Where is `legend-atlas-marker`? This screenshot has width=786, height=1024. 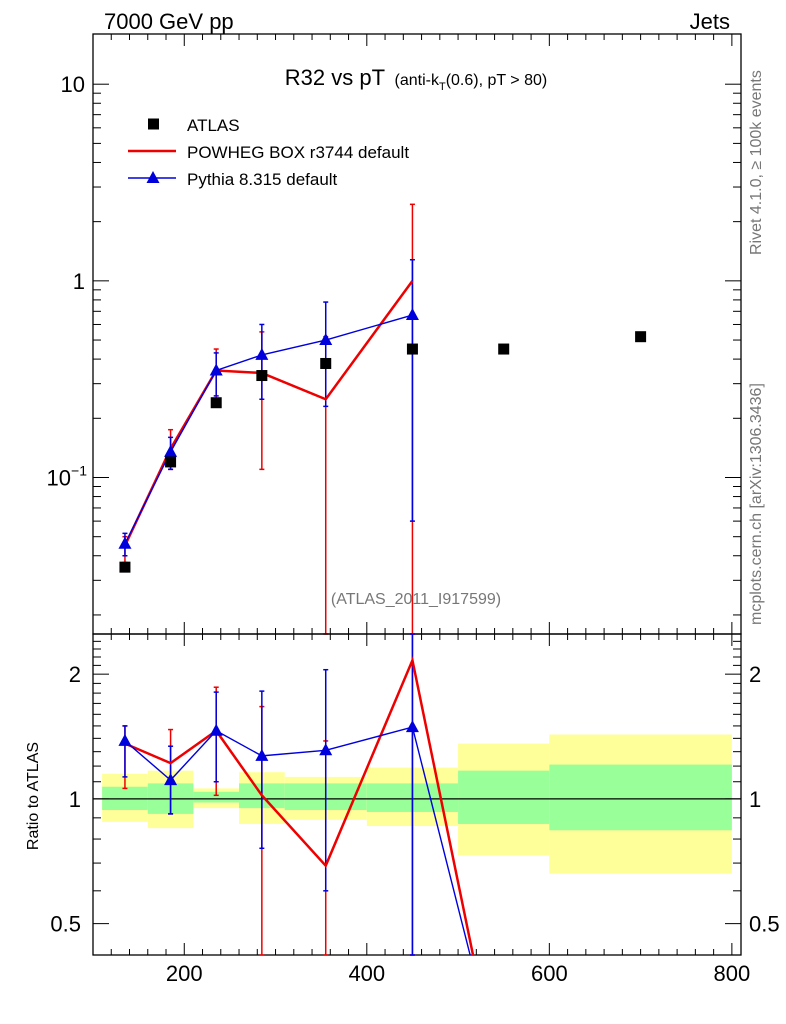
legend-atlas-marker is located at coordinates (153, 124).